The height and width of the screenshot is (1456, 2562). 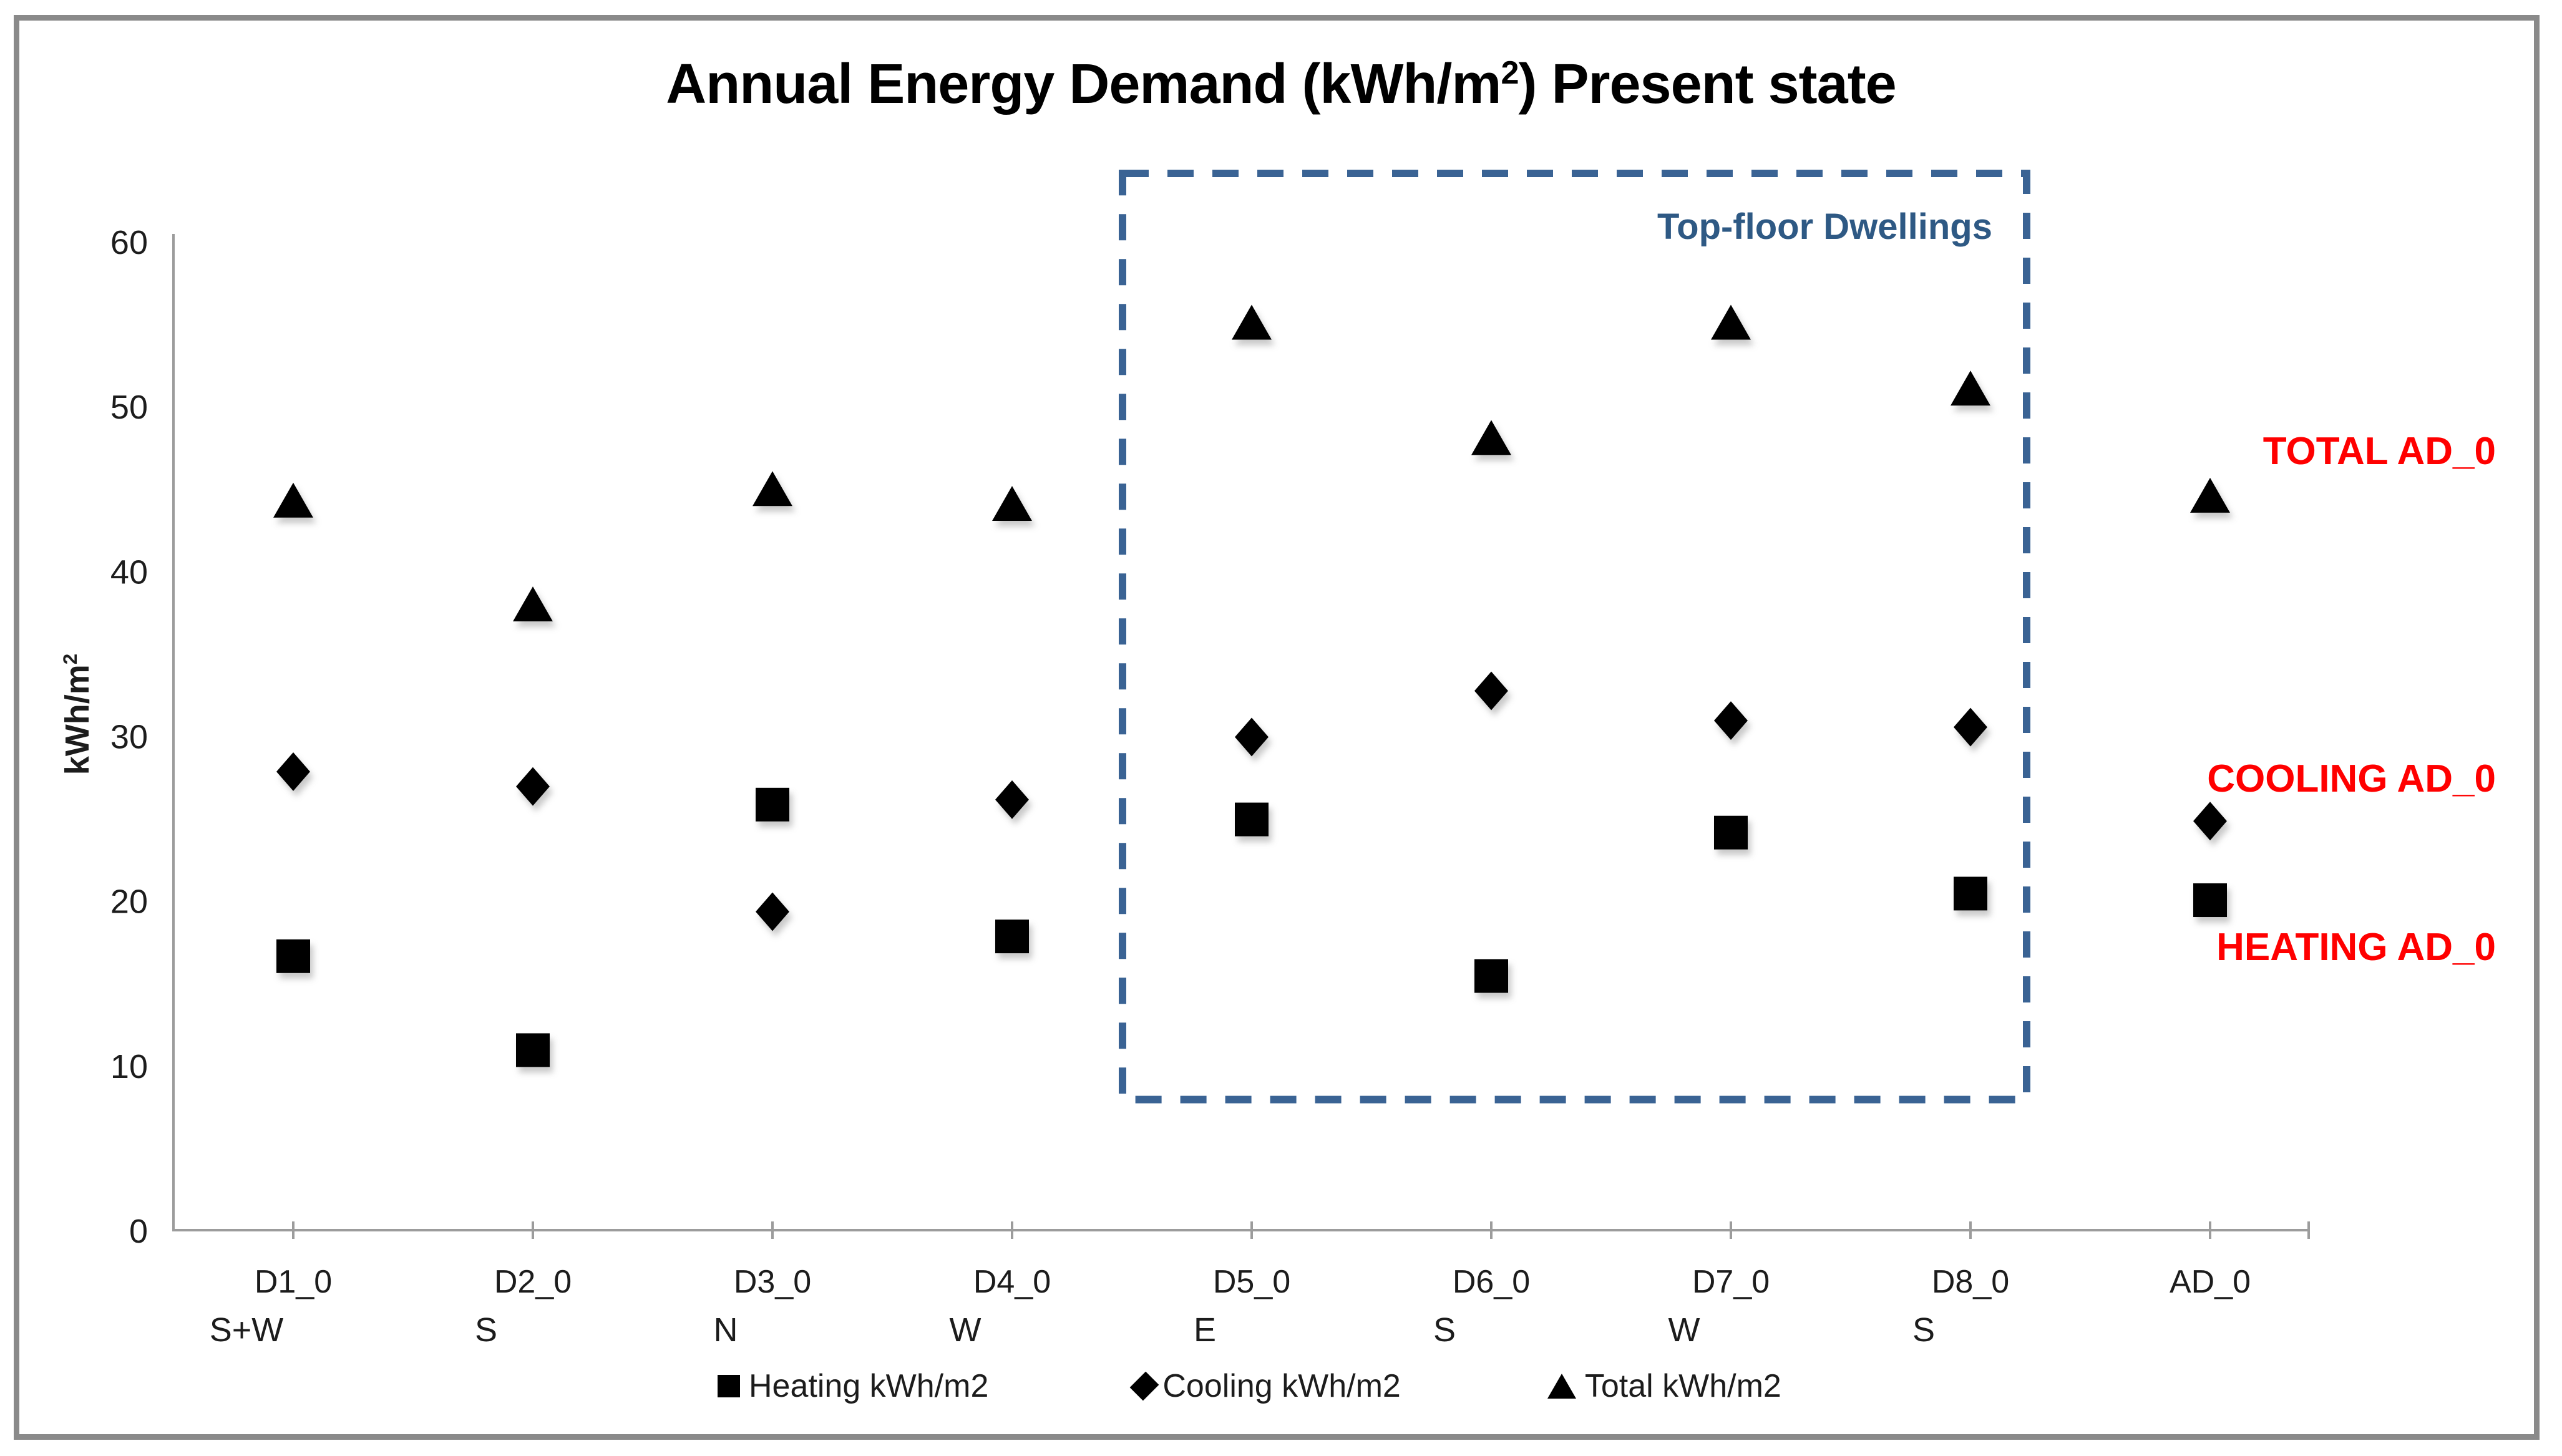 What do you see at coordinates (869, 1386) in the screenshot?
I see `legend-label-heating: Heating kWh/m2` at bounding box center [869, 1386].